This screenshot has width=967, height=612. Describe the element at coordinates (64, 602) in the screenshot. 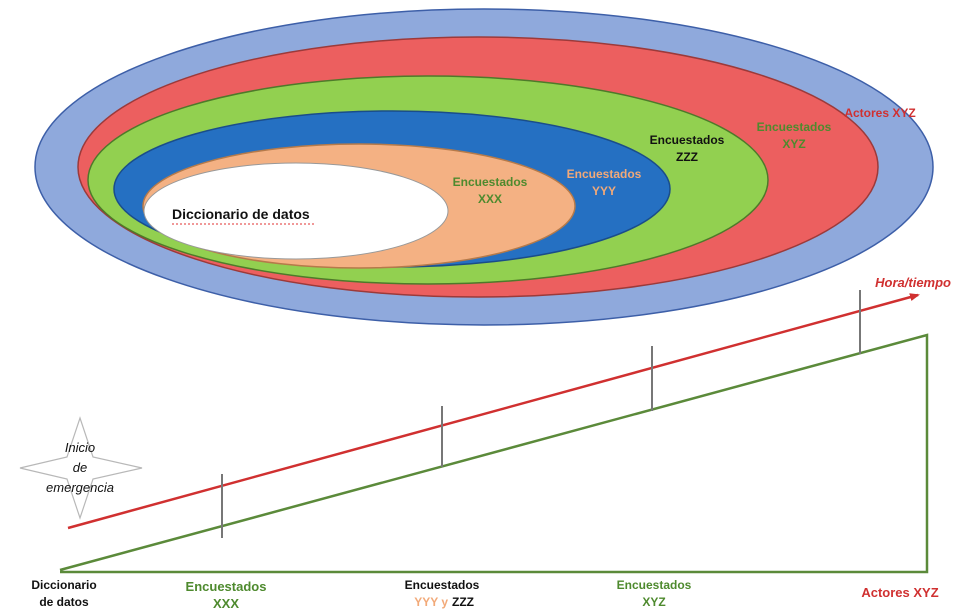

I see `stage1-label-line2: de datos` at that location.